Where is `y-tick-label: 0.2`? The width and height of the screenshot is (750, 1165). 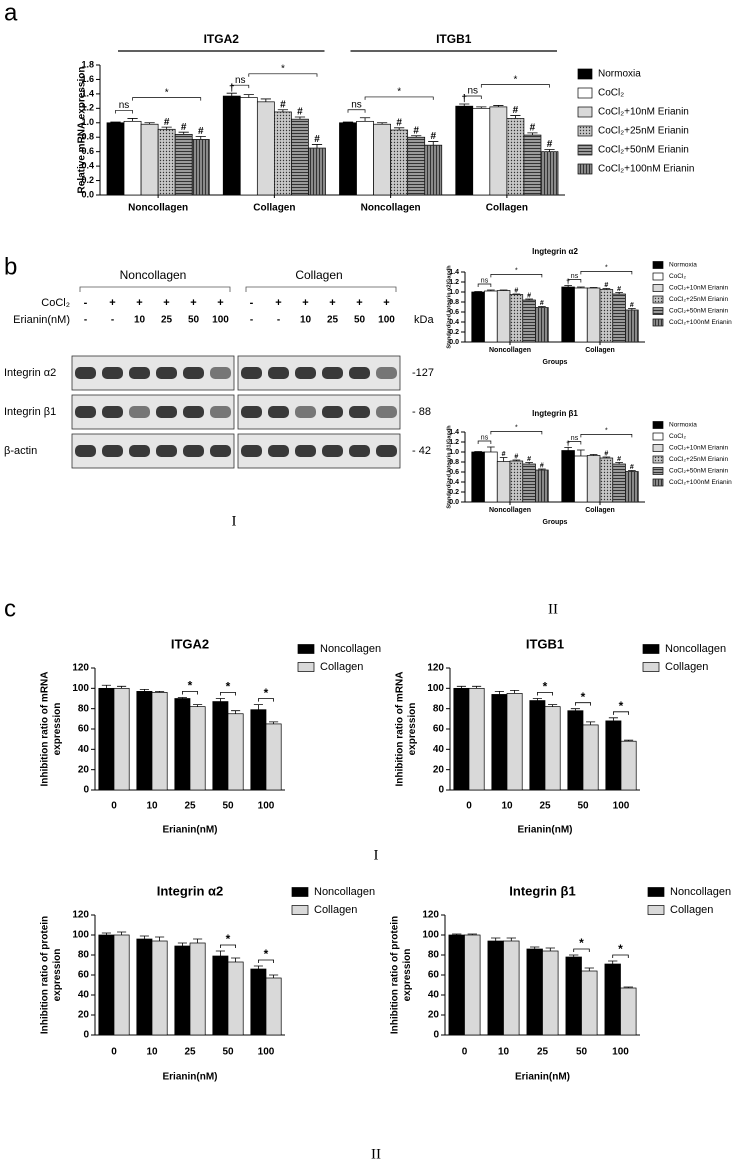 y-tick-label: 0.2 is located at coordinates (87, 180).